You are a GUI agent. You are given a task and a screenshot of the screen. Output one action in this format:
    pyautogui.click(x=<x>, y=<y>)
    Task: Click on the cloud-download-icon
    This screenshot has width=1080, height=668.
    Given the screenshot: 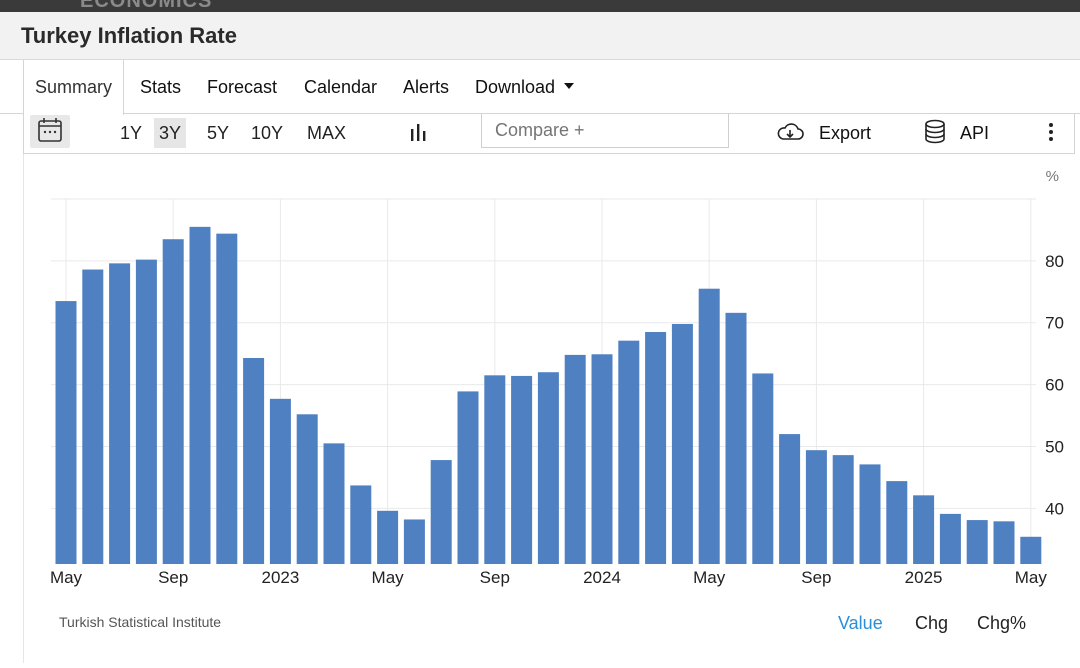 What is the action you would take?
    pyautogui.click(x=790, y=132)
    